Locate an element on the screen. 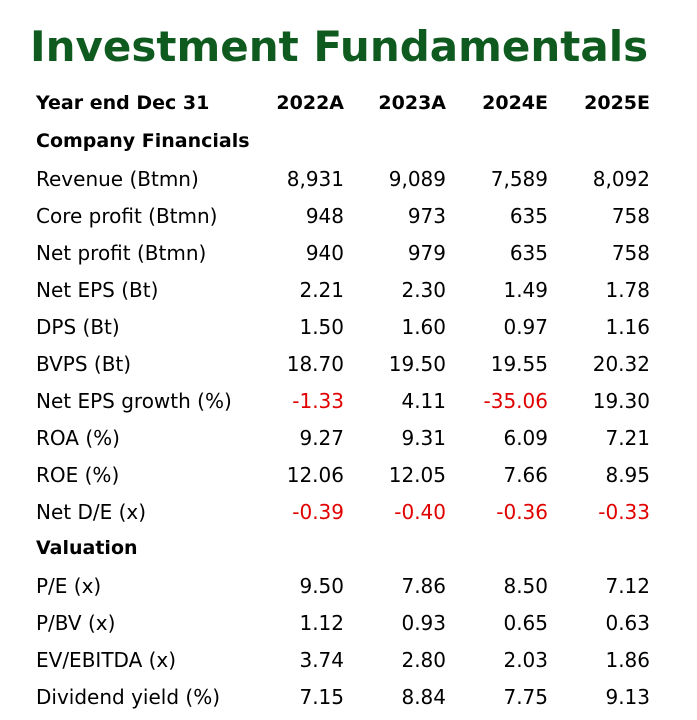 This screenshot has height=720, width=697. row-value: -0.40 is located at coordinates (420, 512).